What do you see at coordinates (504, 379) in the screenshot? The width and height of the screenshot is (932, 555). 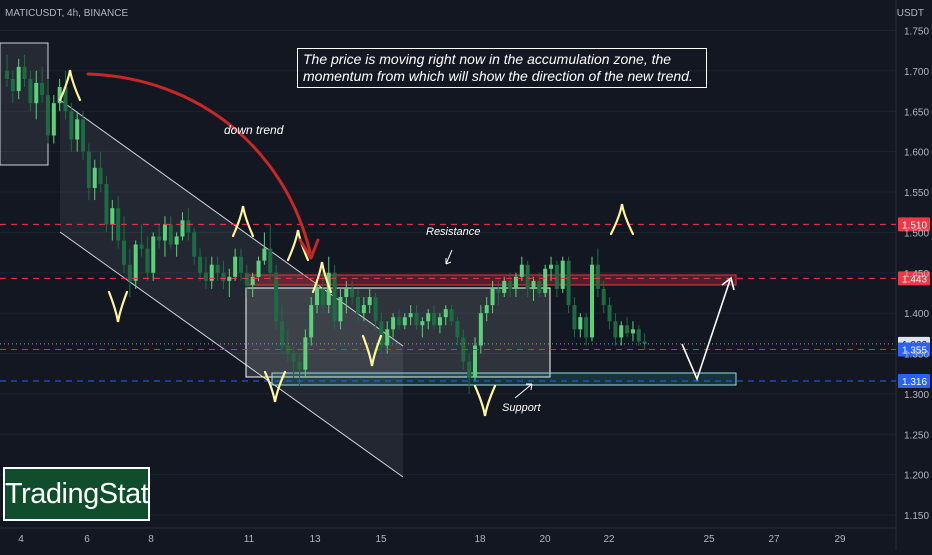 I see `support-zone` at bounding box center [504, 379].